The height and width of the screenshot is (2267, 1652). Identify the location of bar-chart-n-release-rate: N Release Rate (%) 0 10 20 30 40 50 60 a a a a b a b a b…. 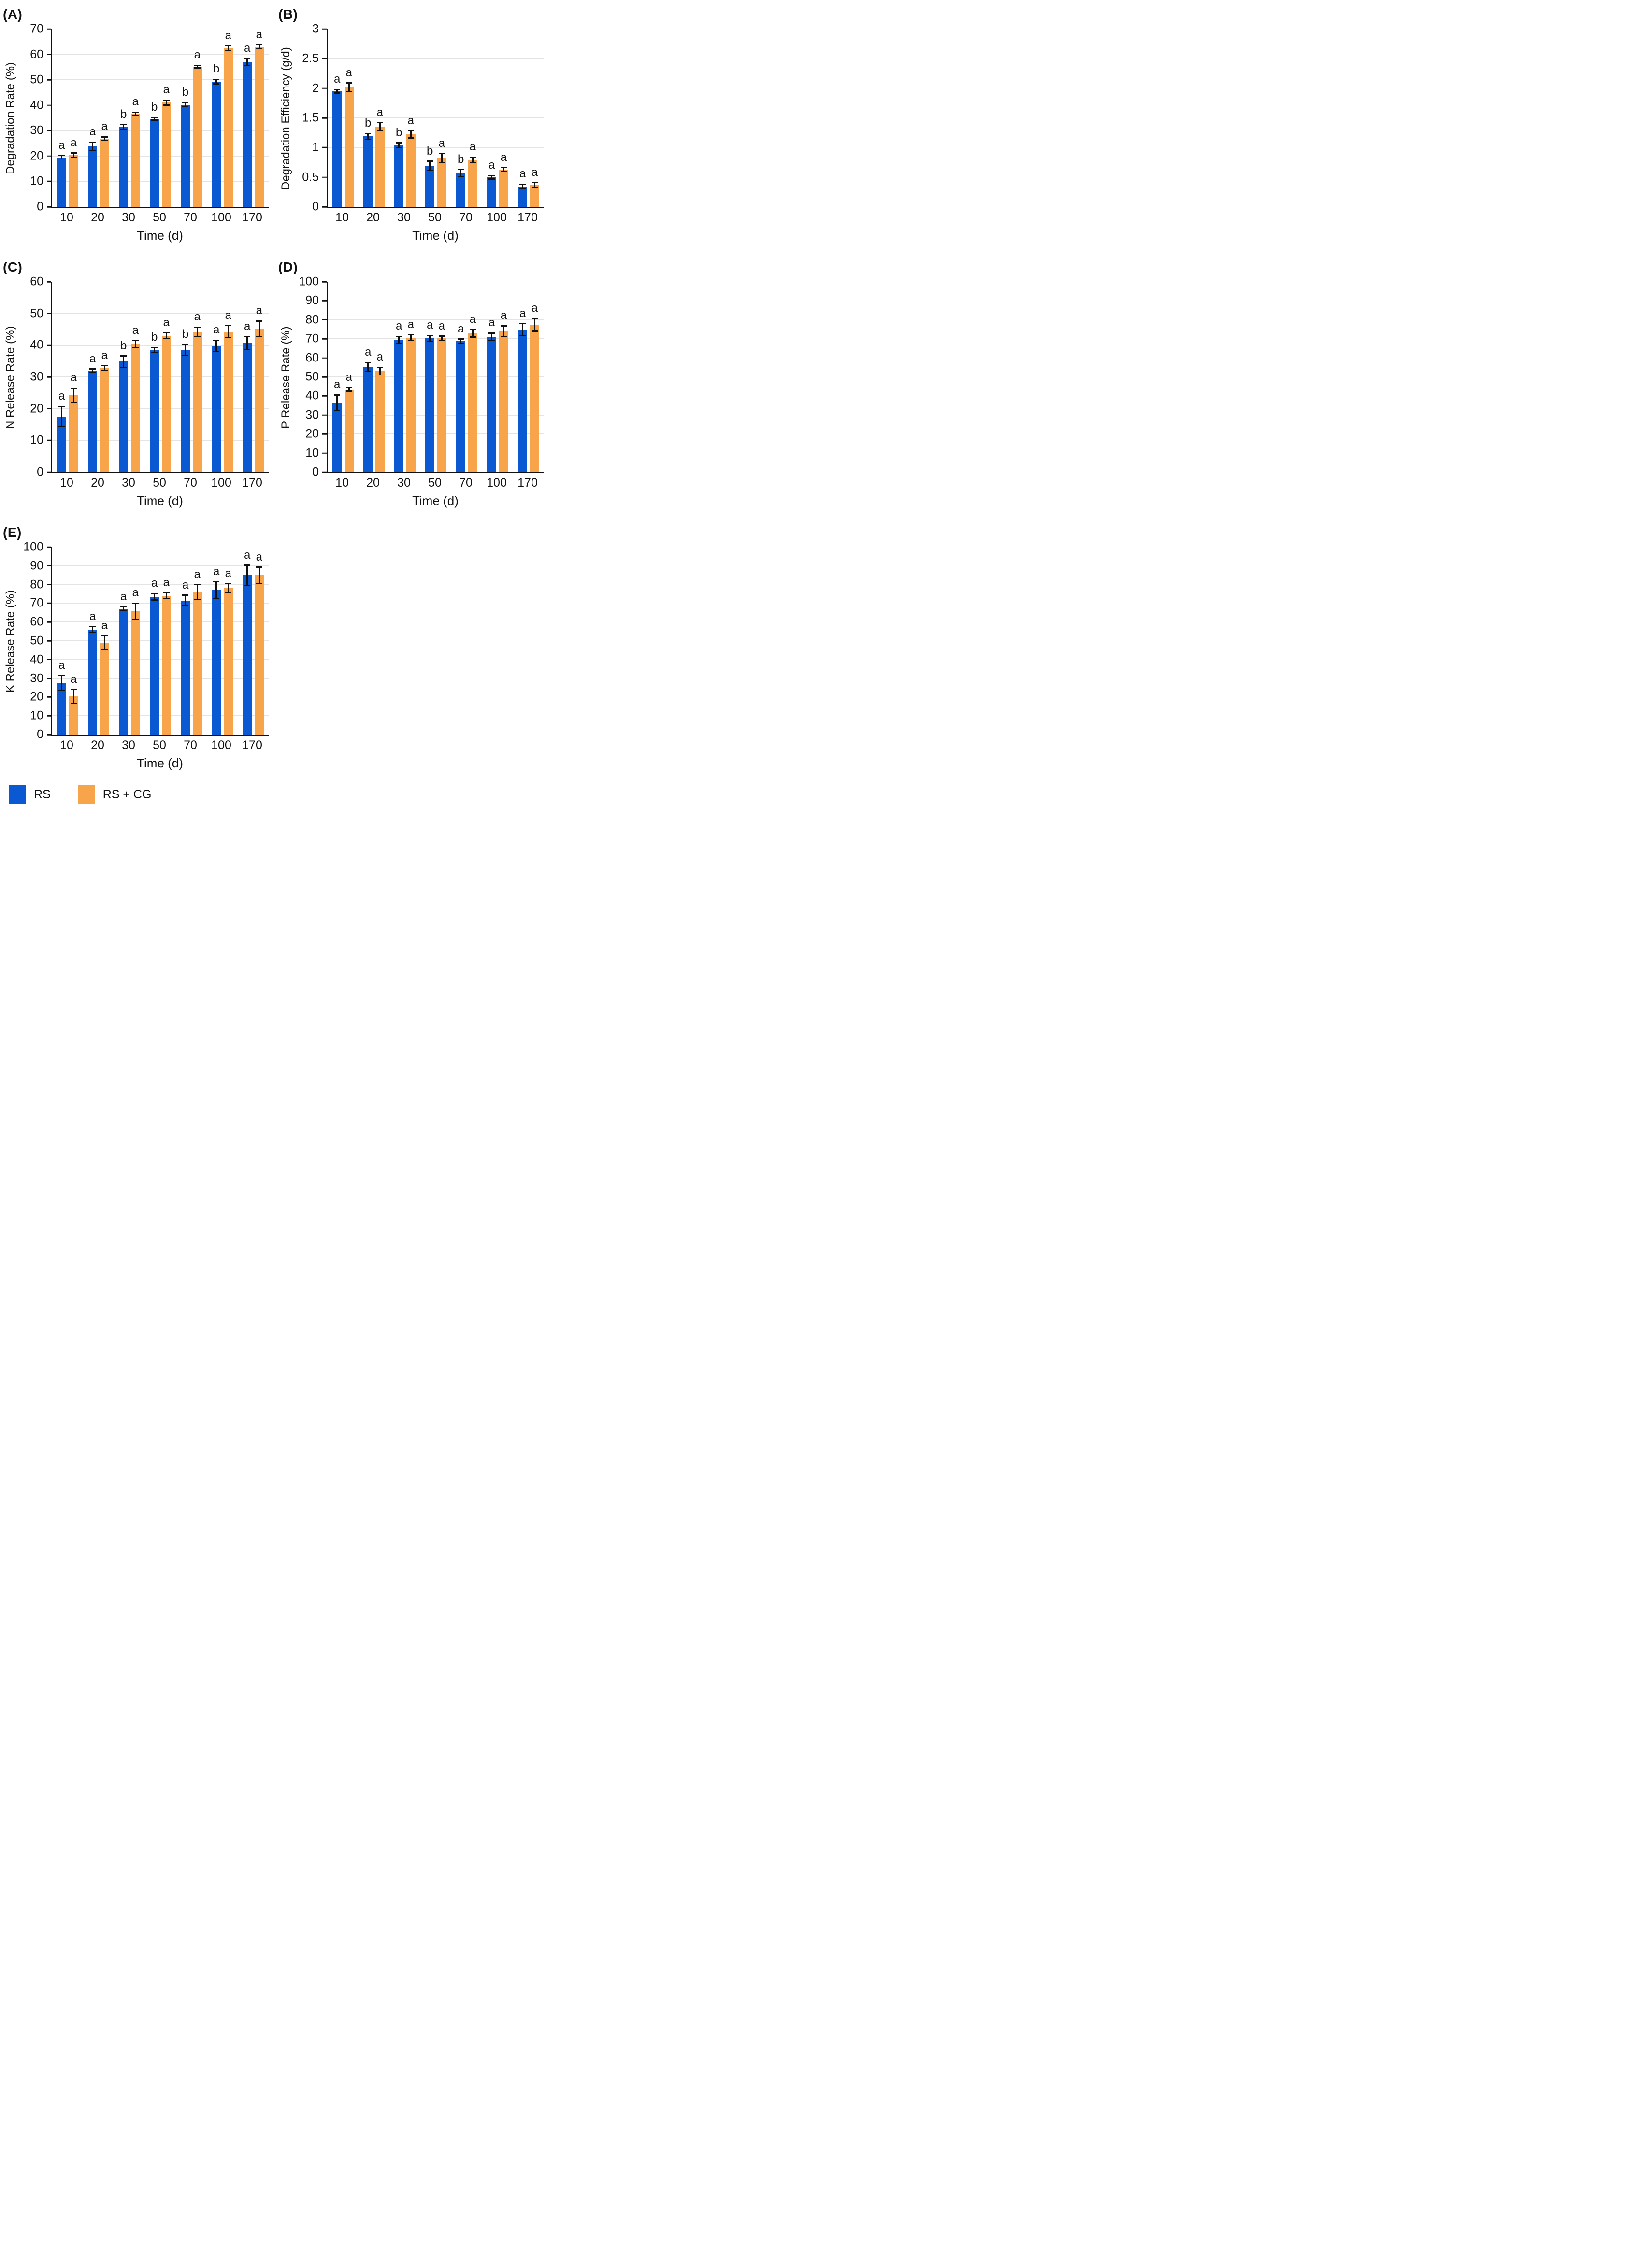
(137, 392).